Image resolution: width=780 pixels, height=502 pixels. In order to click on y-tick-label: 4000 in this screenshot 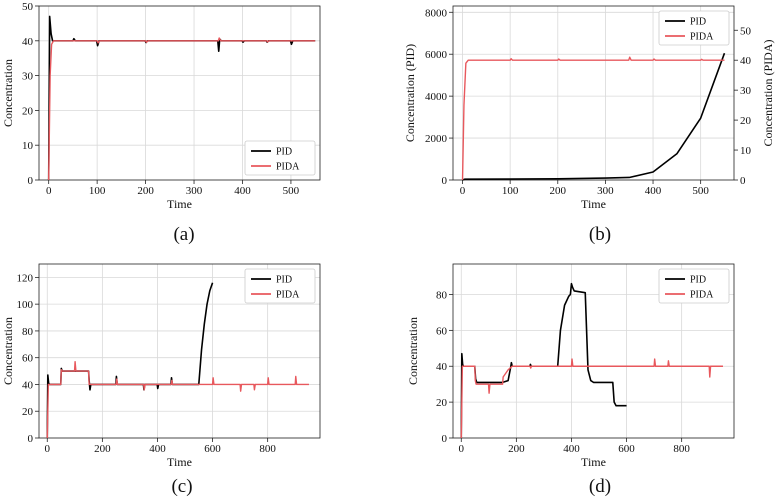, I will do `click(436, 97)`.